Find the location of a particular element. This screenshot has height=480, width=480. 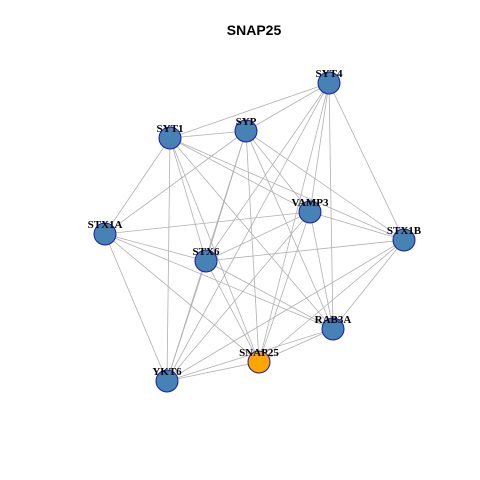

edge-vamp3-stx1a is located at coordinates (207, 223).